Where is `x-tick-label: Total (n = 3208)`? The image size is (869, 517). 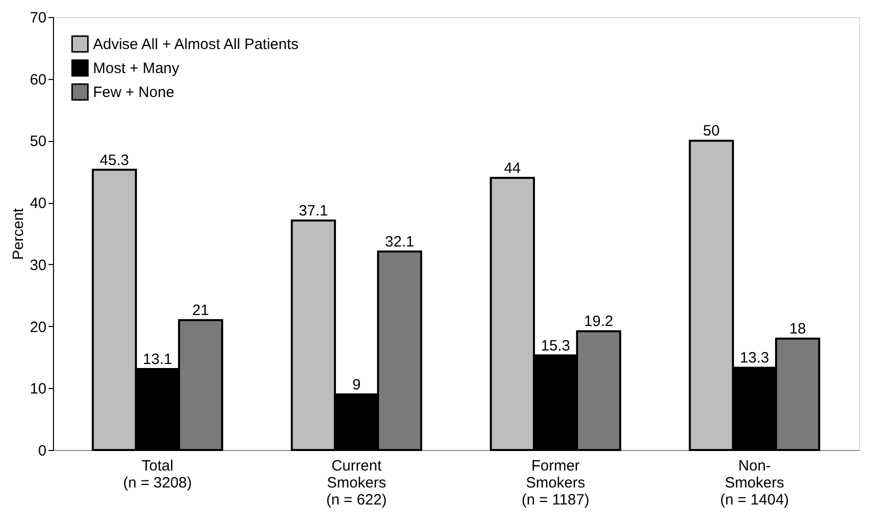 x-tick-label: Total (n = 3208) is located at coordinates (157, 475).